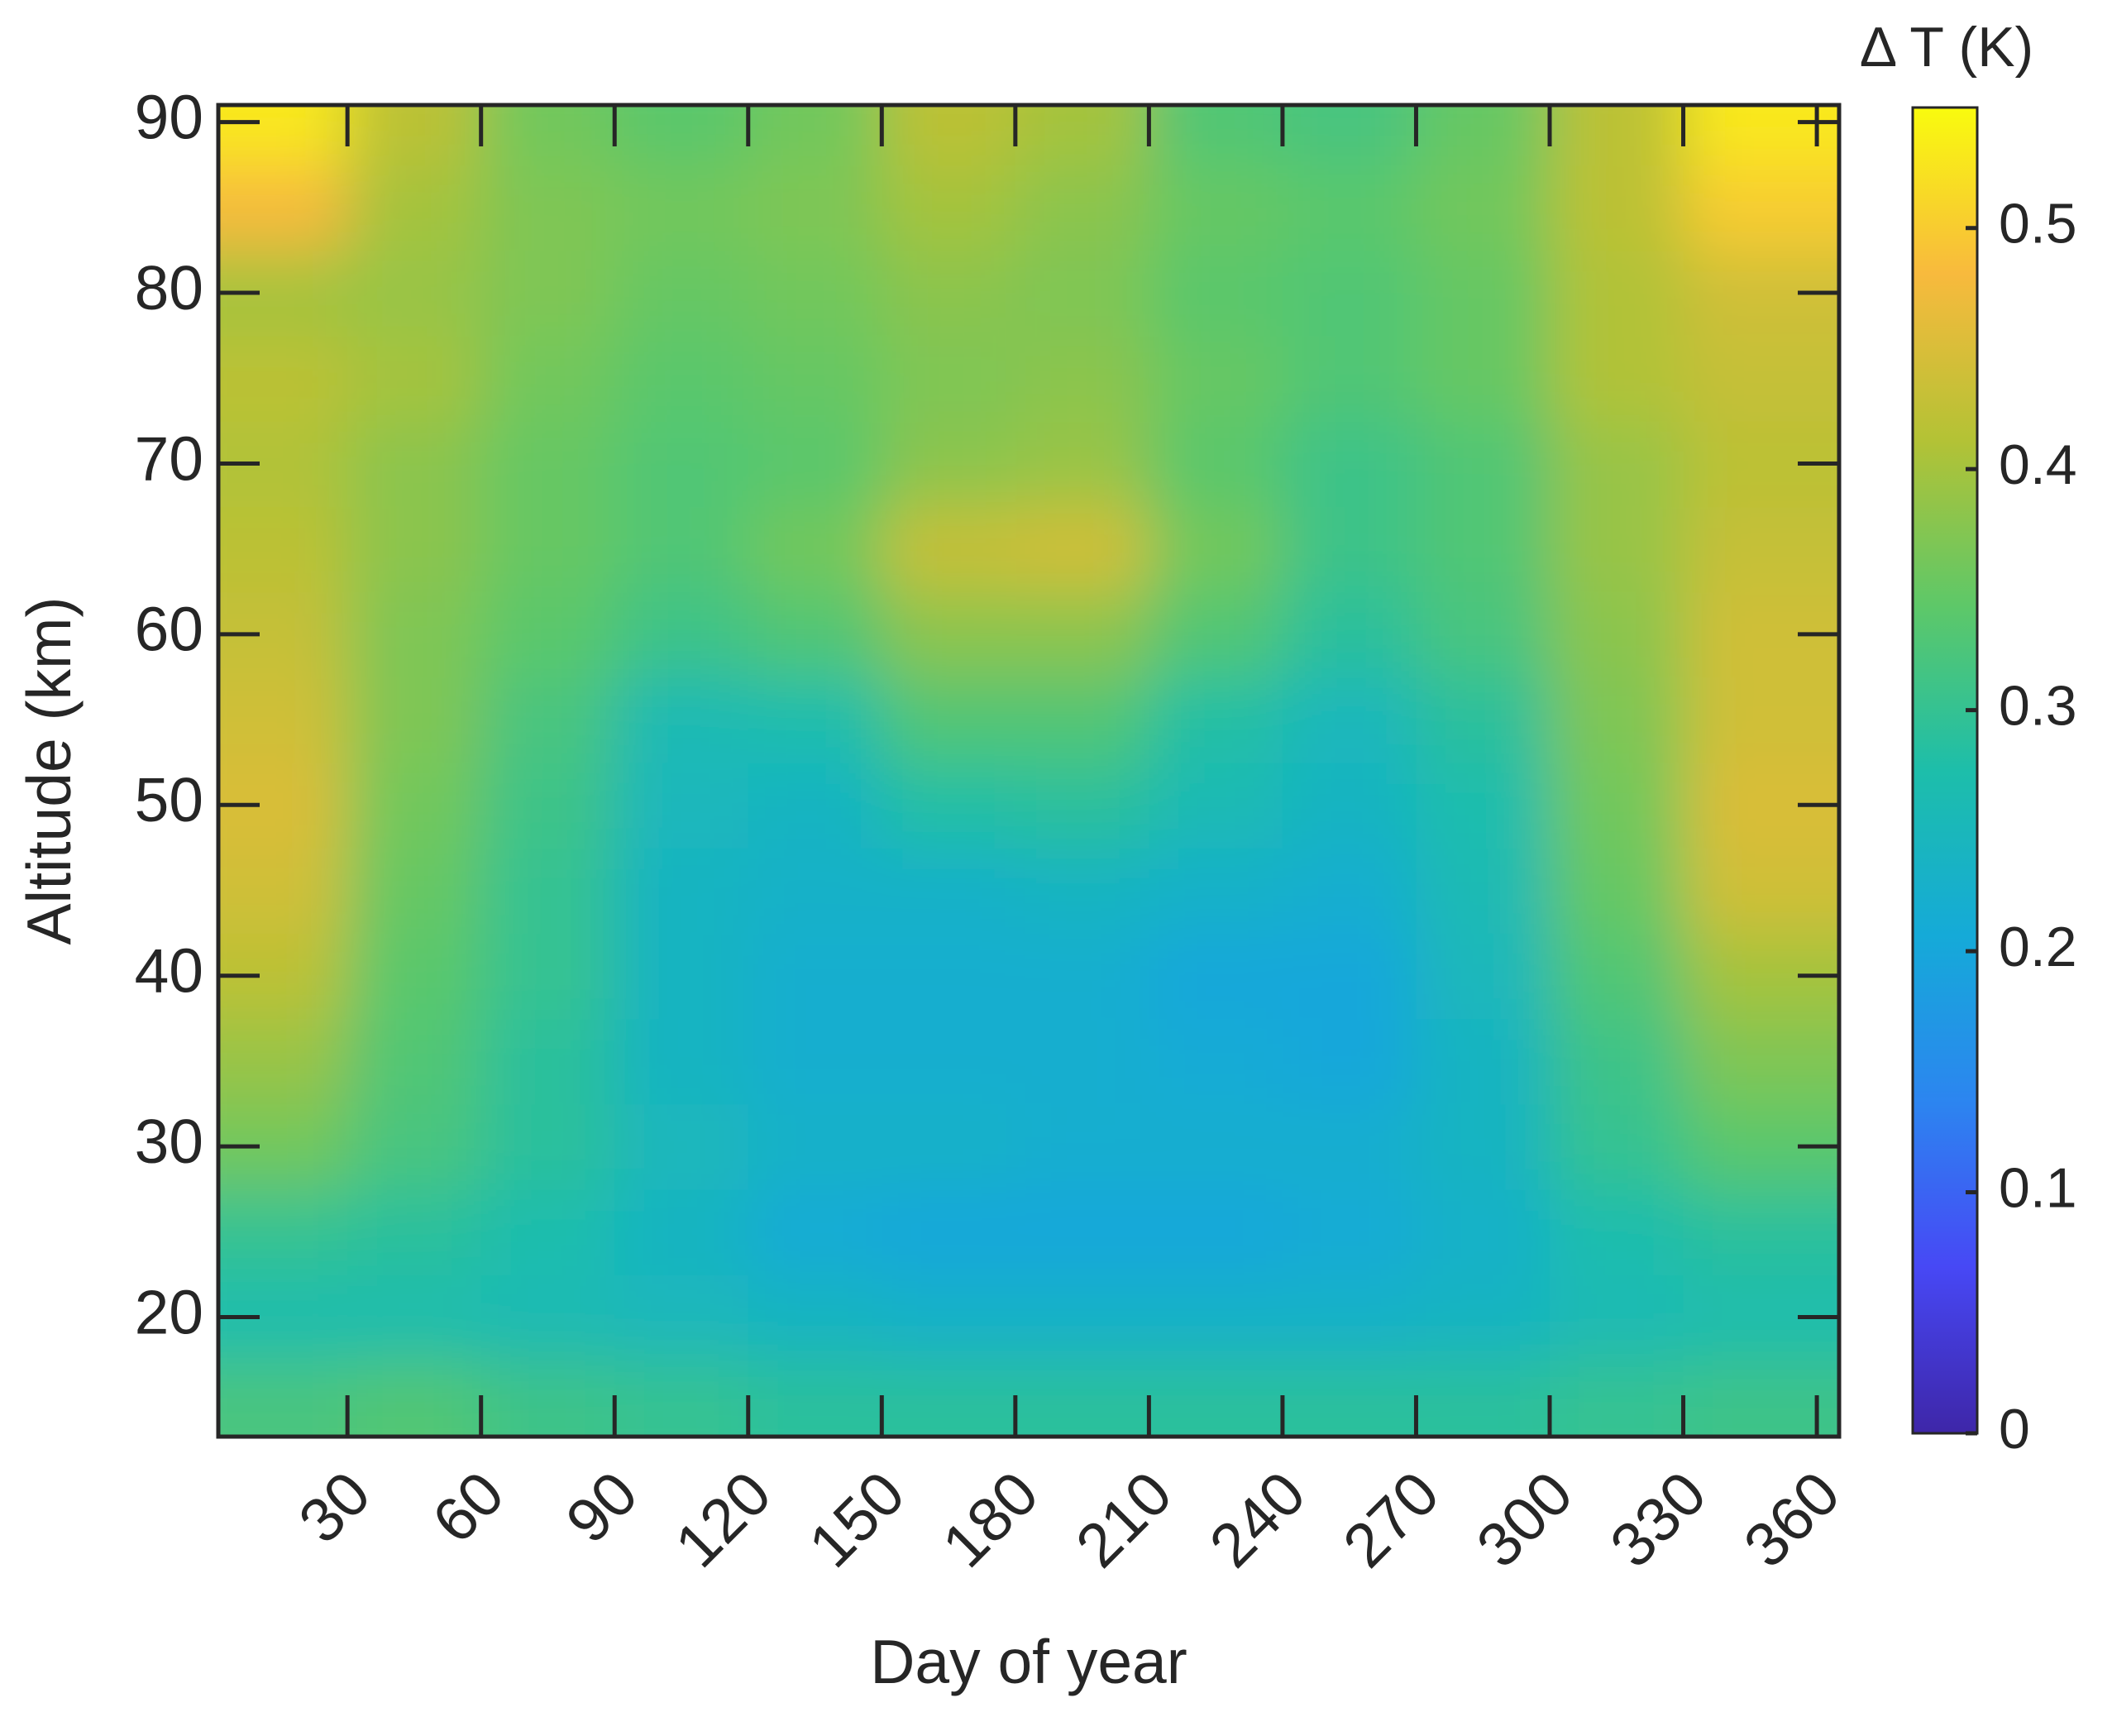  Describe the element at coordinates (169, 629) in the screenshot. I see `y-tick-label: 60` at that location.